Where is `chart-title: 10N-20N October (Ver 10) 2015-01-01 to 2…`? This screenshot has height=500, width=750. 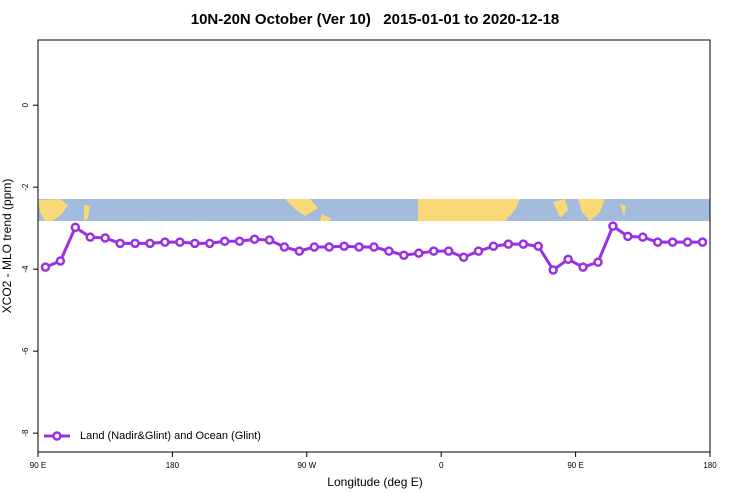 chart-title: 10N-20N October (Ver 10) 2015-01-01 to 2… is located at coordinates (375, 19).